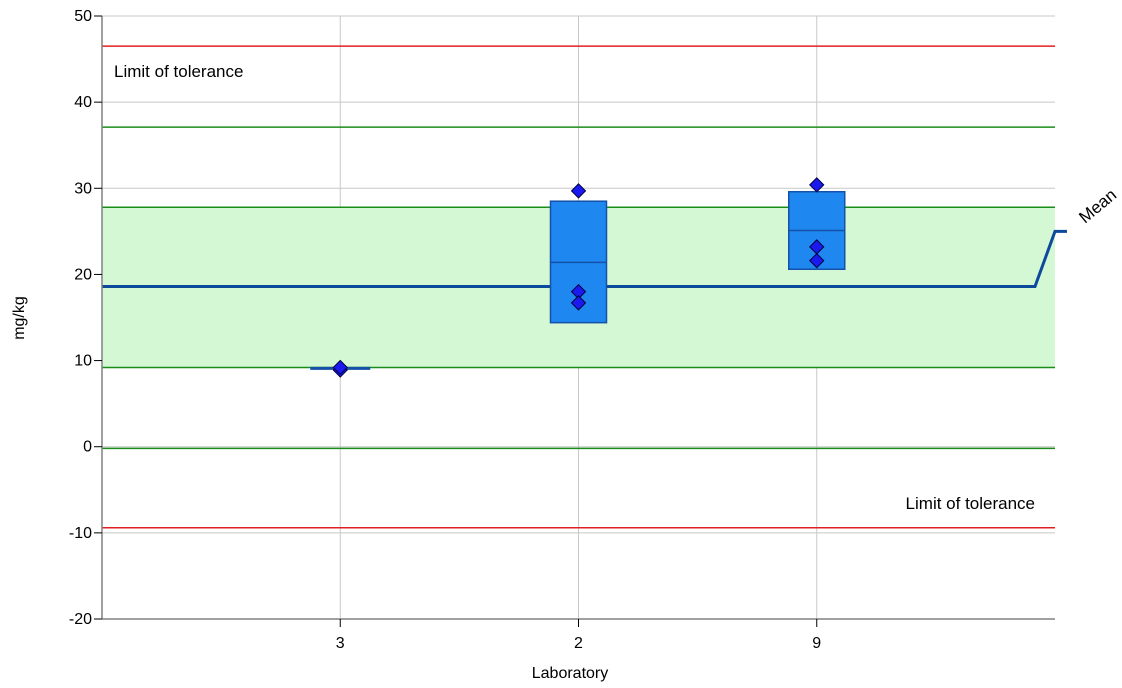  I want to click on mean-label: Mean, so click(1097, 206).